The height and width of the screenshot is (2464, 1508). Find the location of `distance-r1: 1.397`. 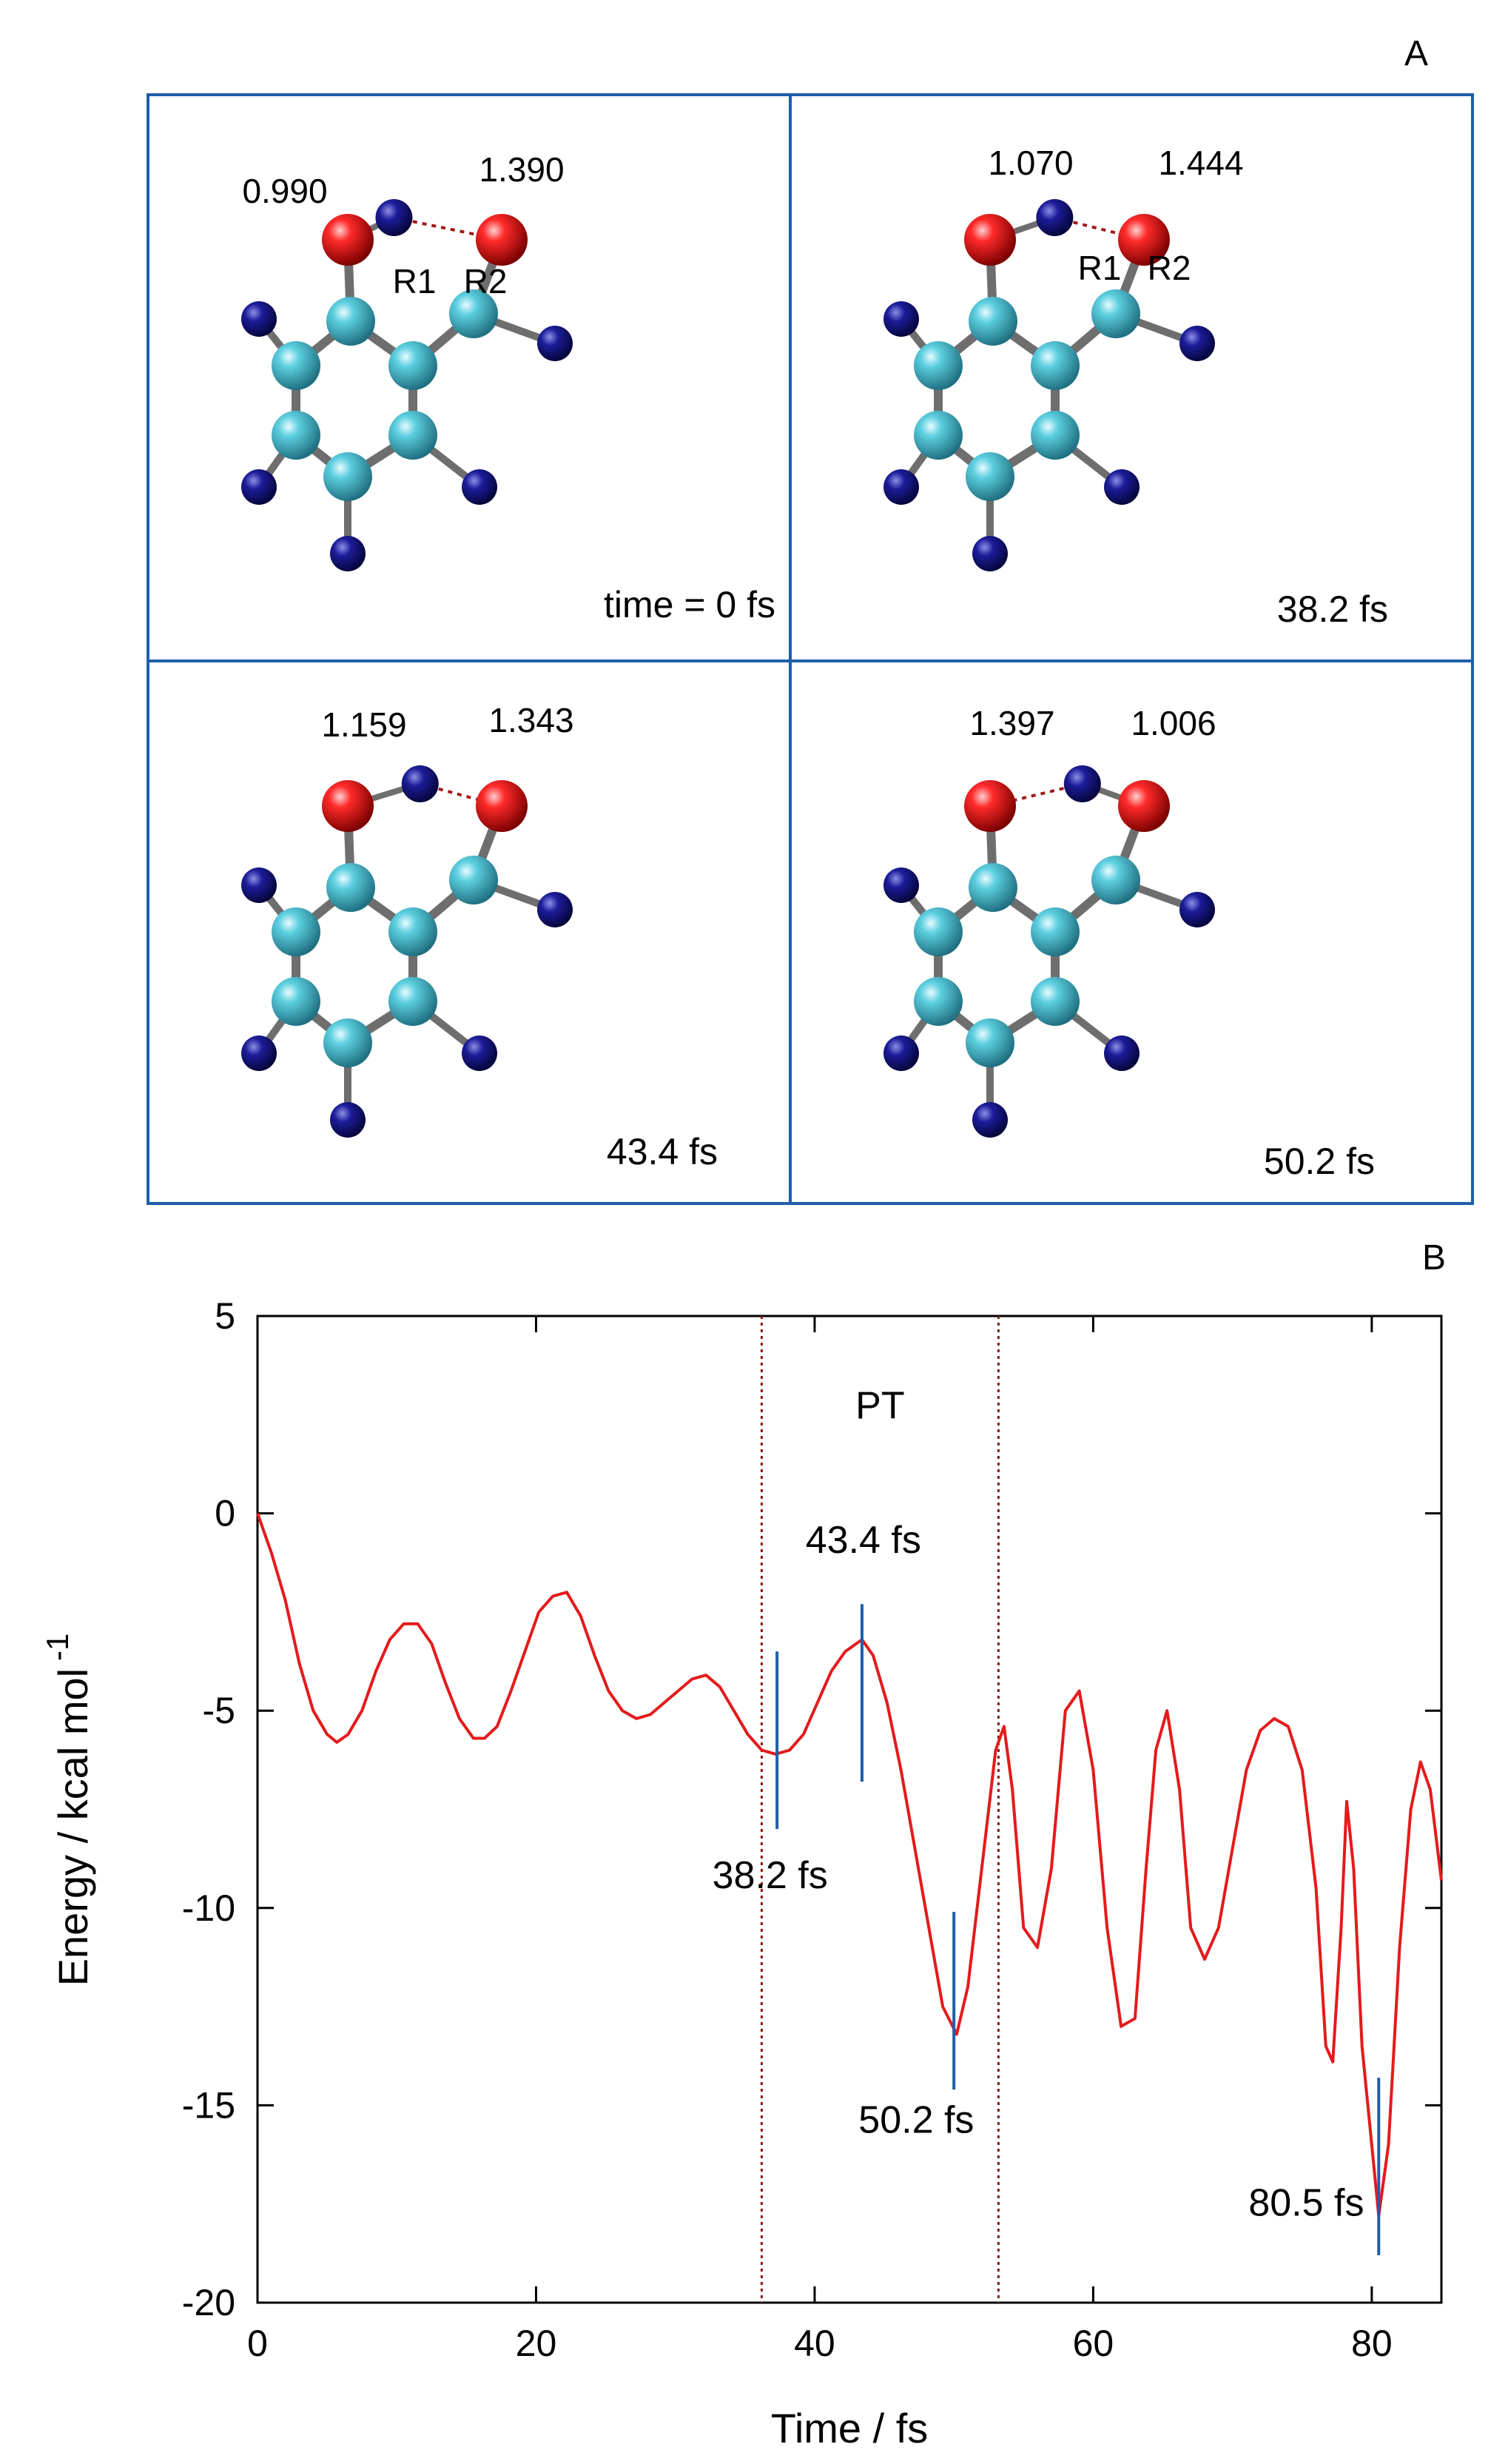

distance-r1: 1.397 is located at coordinates (1011, 723).